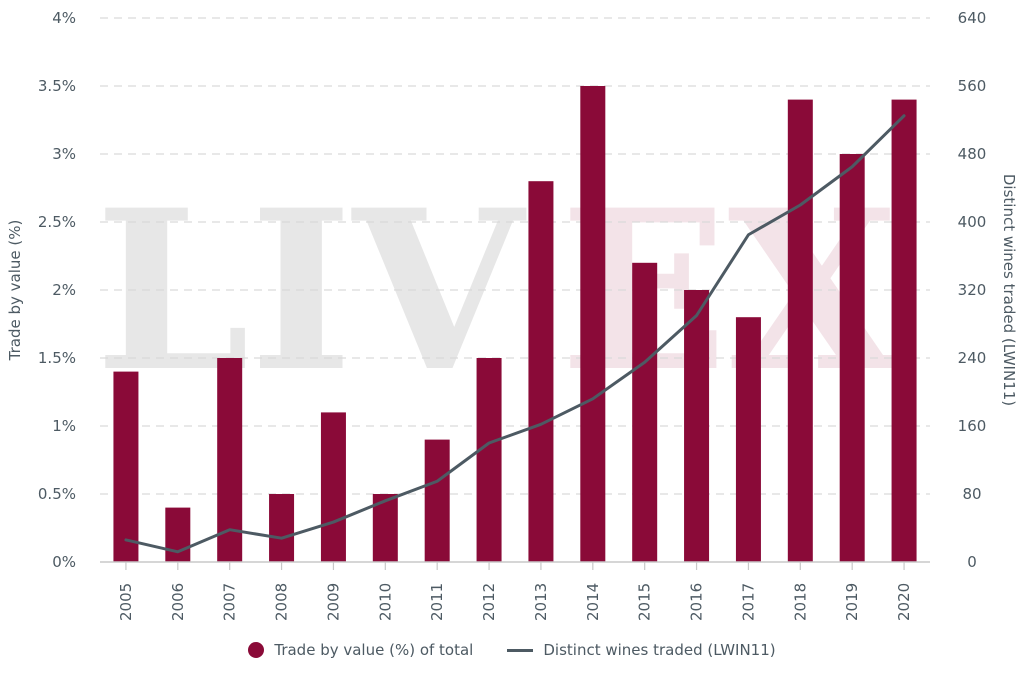  Describe the element at coordinates (972, 426) in the screenshot. I see `y-right-tick-label: 160` at that location.